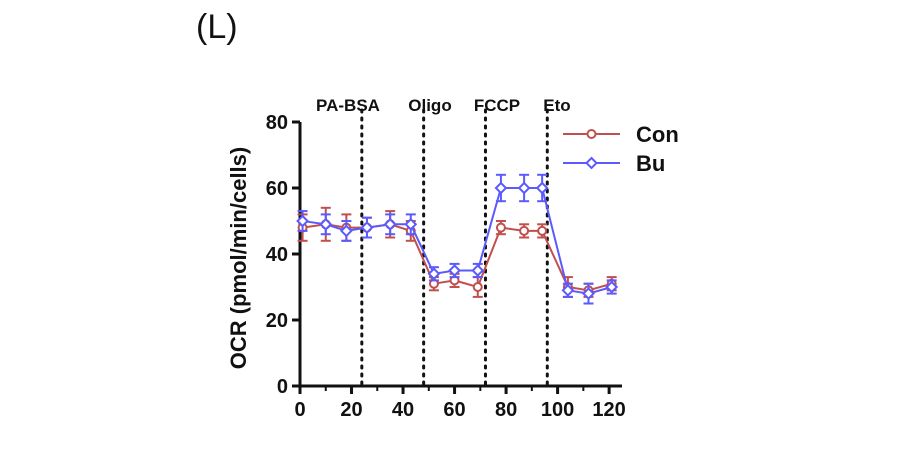 The image size is (900, 450). Describe the element at coordinates (238, 258) in the screenshot. I see `y-axis-title: OCR (pmol/min/cells)` at that location.